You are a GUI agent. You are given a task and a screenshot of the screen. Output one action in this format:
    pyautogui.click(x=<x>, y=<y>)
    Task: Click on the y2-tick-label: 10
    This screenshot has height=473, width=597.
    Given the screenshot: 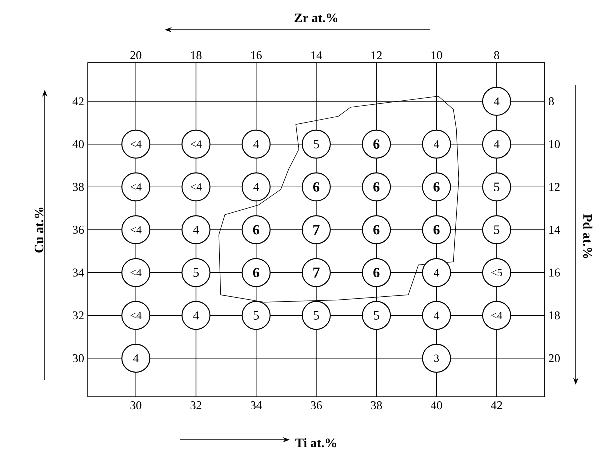 What is the action you would take?
    pyautogui.click(x=555, y=144)
    